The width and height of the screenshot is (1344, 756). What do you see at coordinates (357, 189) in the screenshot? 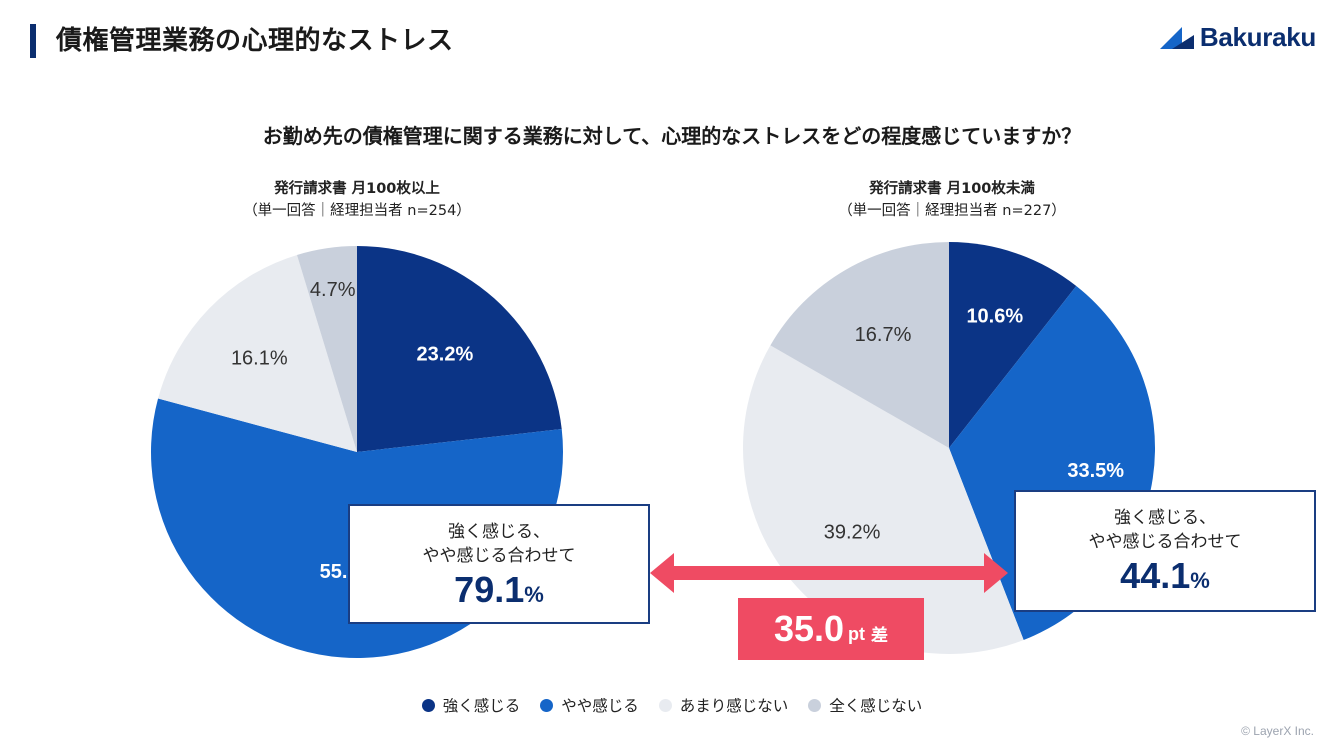
I see `left-chart-title: 発行請求書 月100枚以上` at bounding box center [357, 189].